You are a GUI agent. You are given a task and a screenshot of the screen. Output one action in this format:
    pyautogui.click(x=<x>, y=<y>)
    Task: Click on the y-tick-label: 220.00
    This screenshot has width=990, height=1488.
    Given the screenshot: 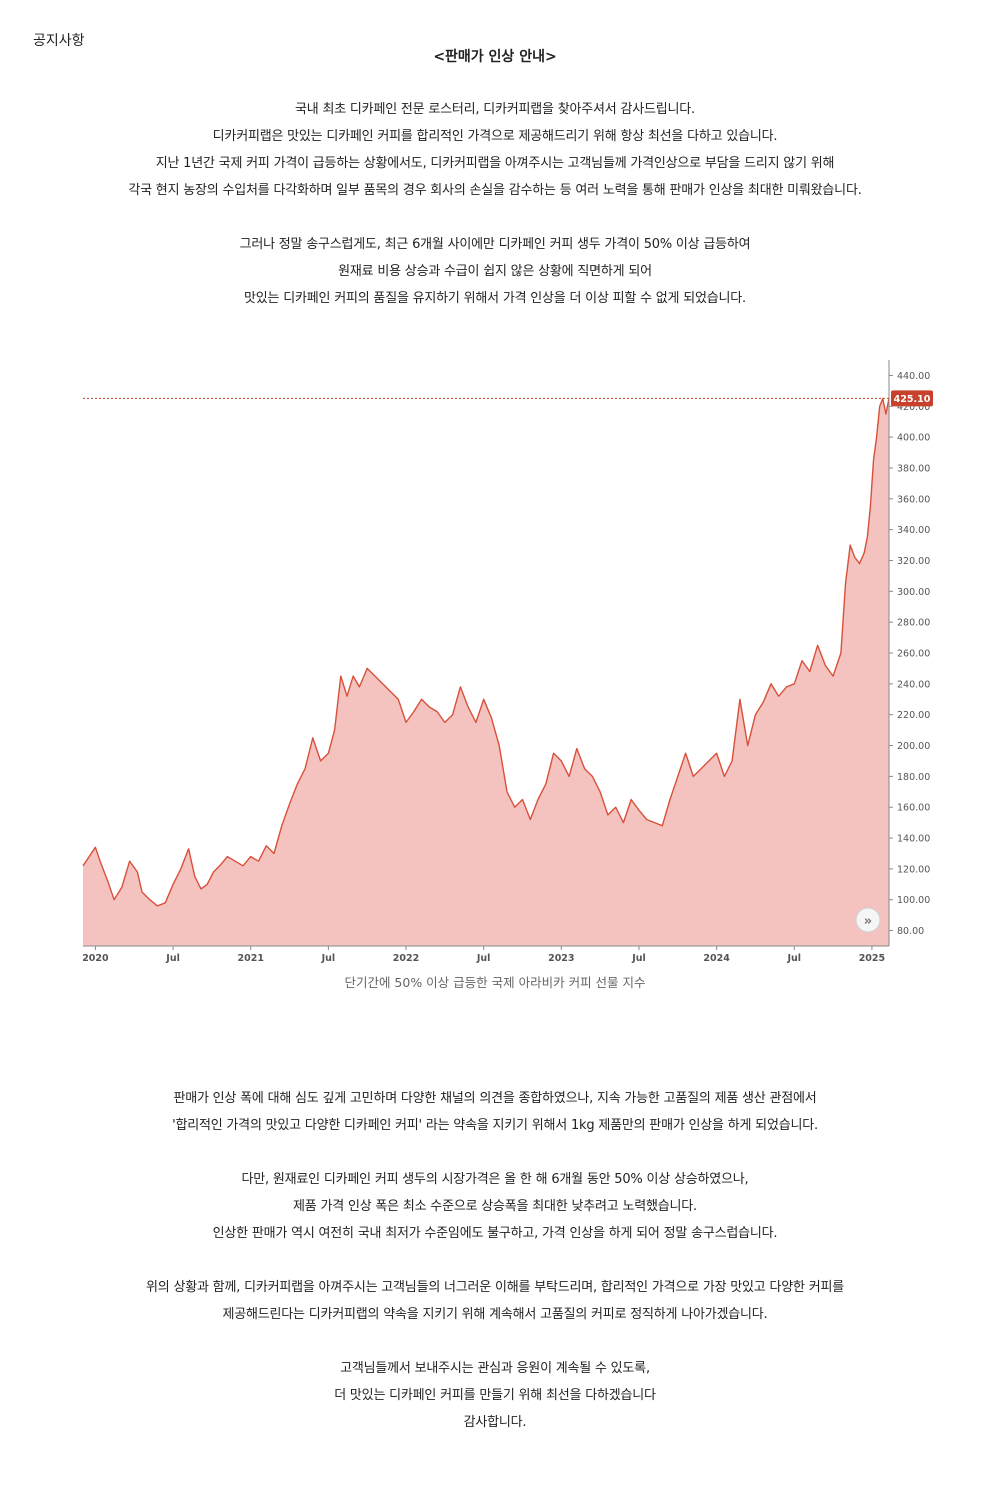 What is the action you would take?
    pyautogui.click(x=913, y=715)
    